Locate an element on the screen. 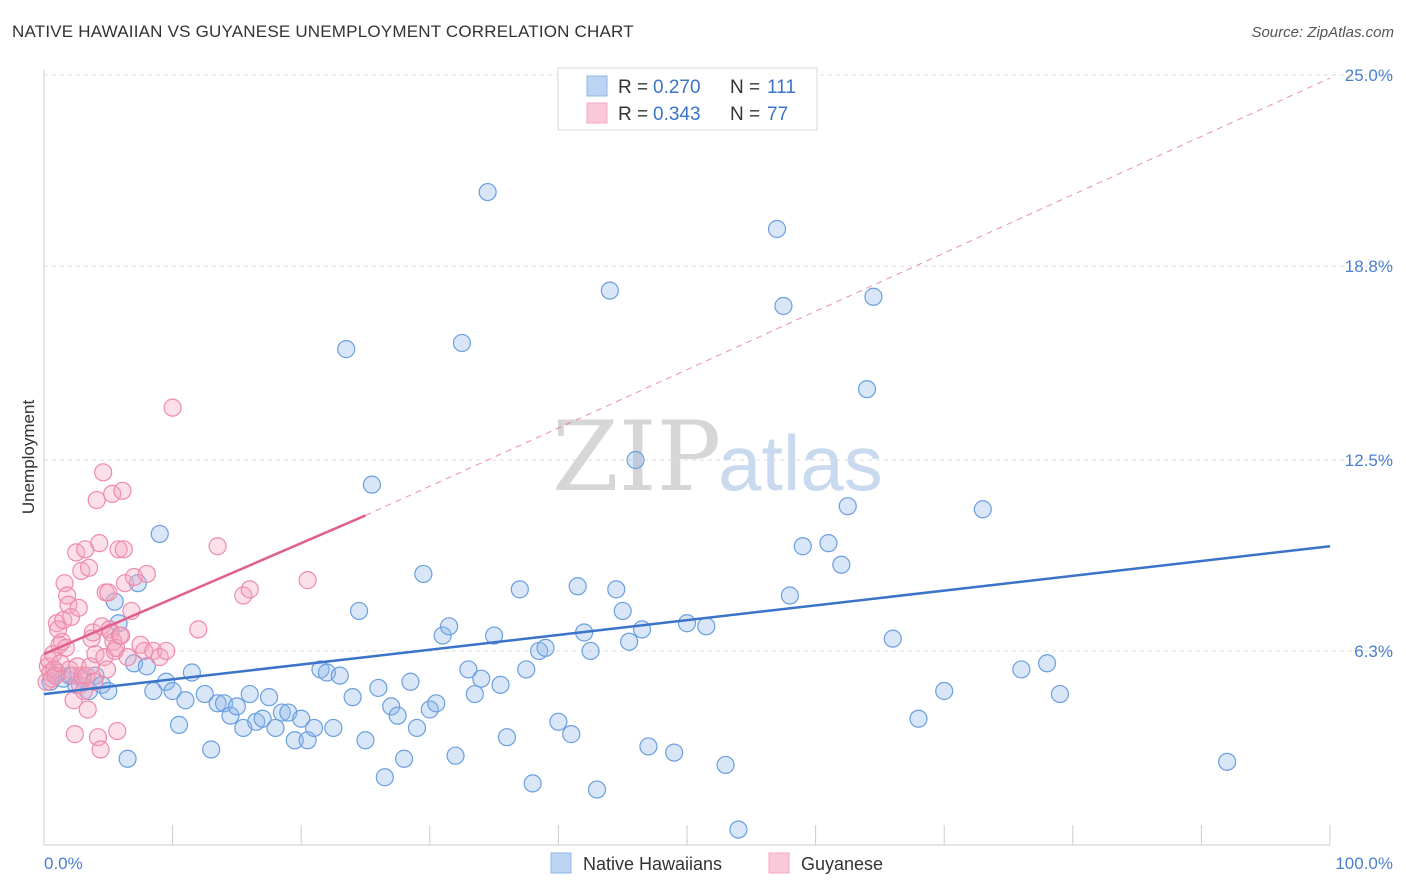 Image resolution: width=1406 pixels, height=892 pixels. legend: R = 0.270 N = 111 R = 0.343 N = 77 is located at coordinates (687, 99).